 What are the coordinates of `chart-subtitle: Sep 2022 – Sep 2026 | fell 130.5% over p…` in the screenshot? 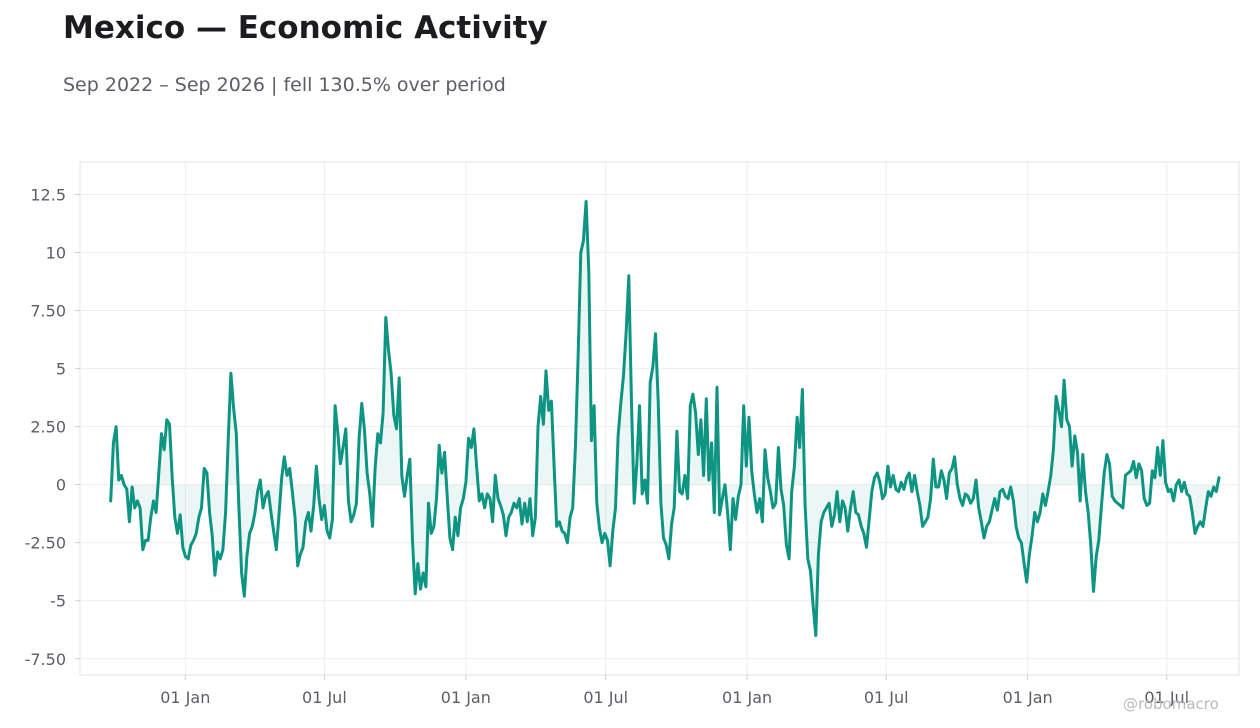 It's located at (284, 85).